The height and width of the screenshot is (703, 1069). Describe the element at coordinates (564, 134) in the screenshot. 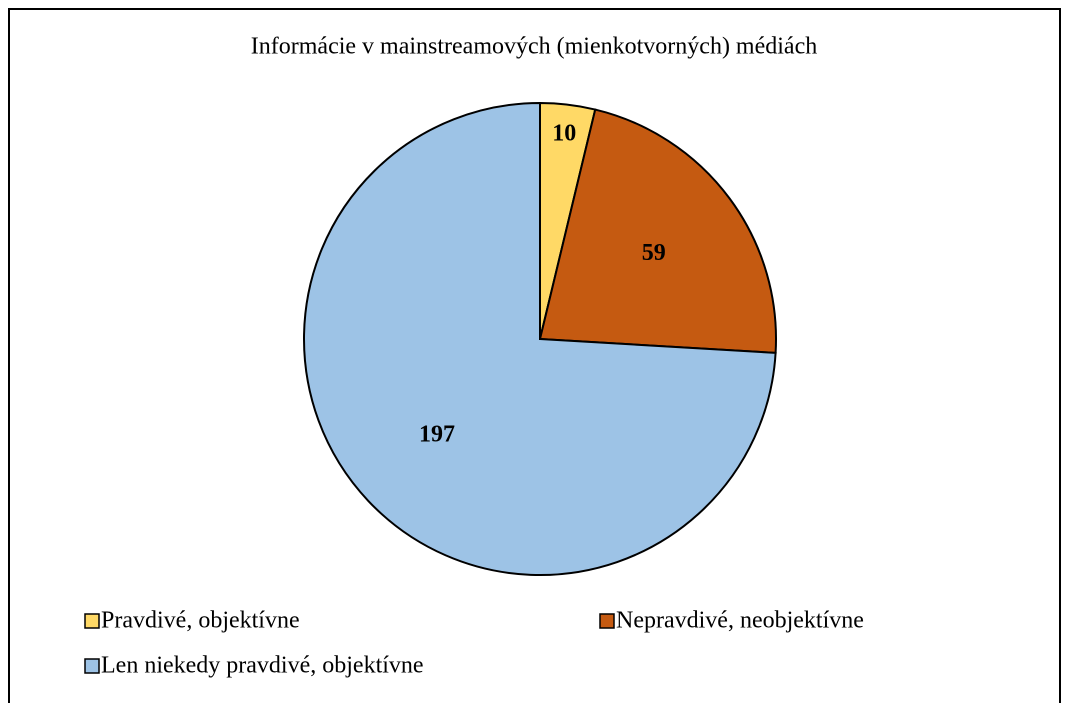

I see `data-label: 10` at that location.